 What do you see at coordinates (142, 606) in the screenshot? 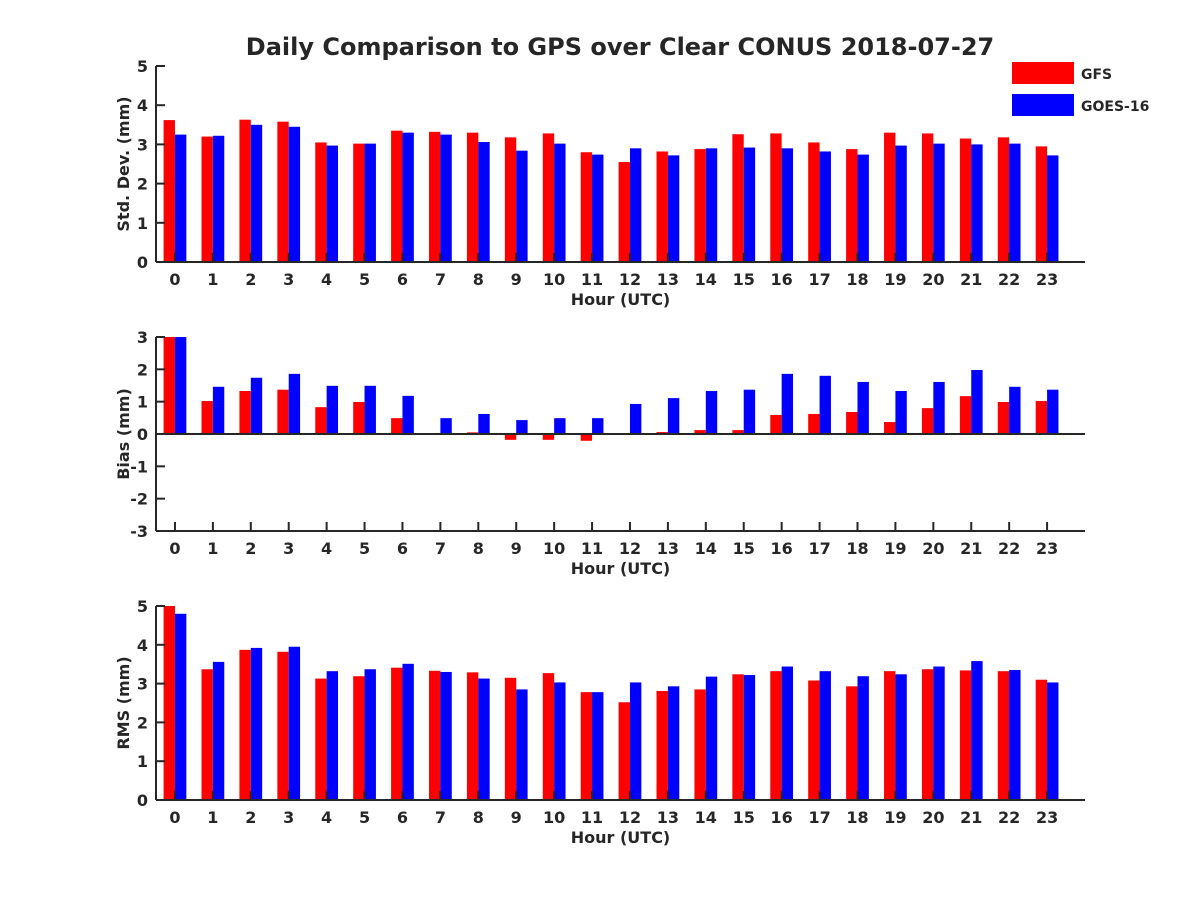
I see `rms-ytick-label-5: 5` at bounding box center [142, 606].